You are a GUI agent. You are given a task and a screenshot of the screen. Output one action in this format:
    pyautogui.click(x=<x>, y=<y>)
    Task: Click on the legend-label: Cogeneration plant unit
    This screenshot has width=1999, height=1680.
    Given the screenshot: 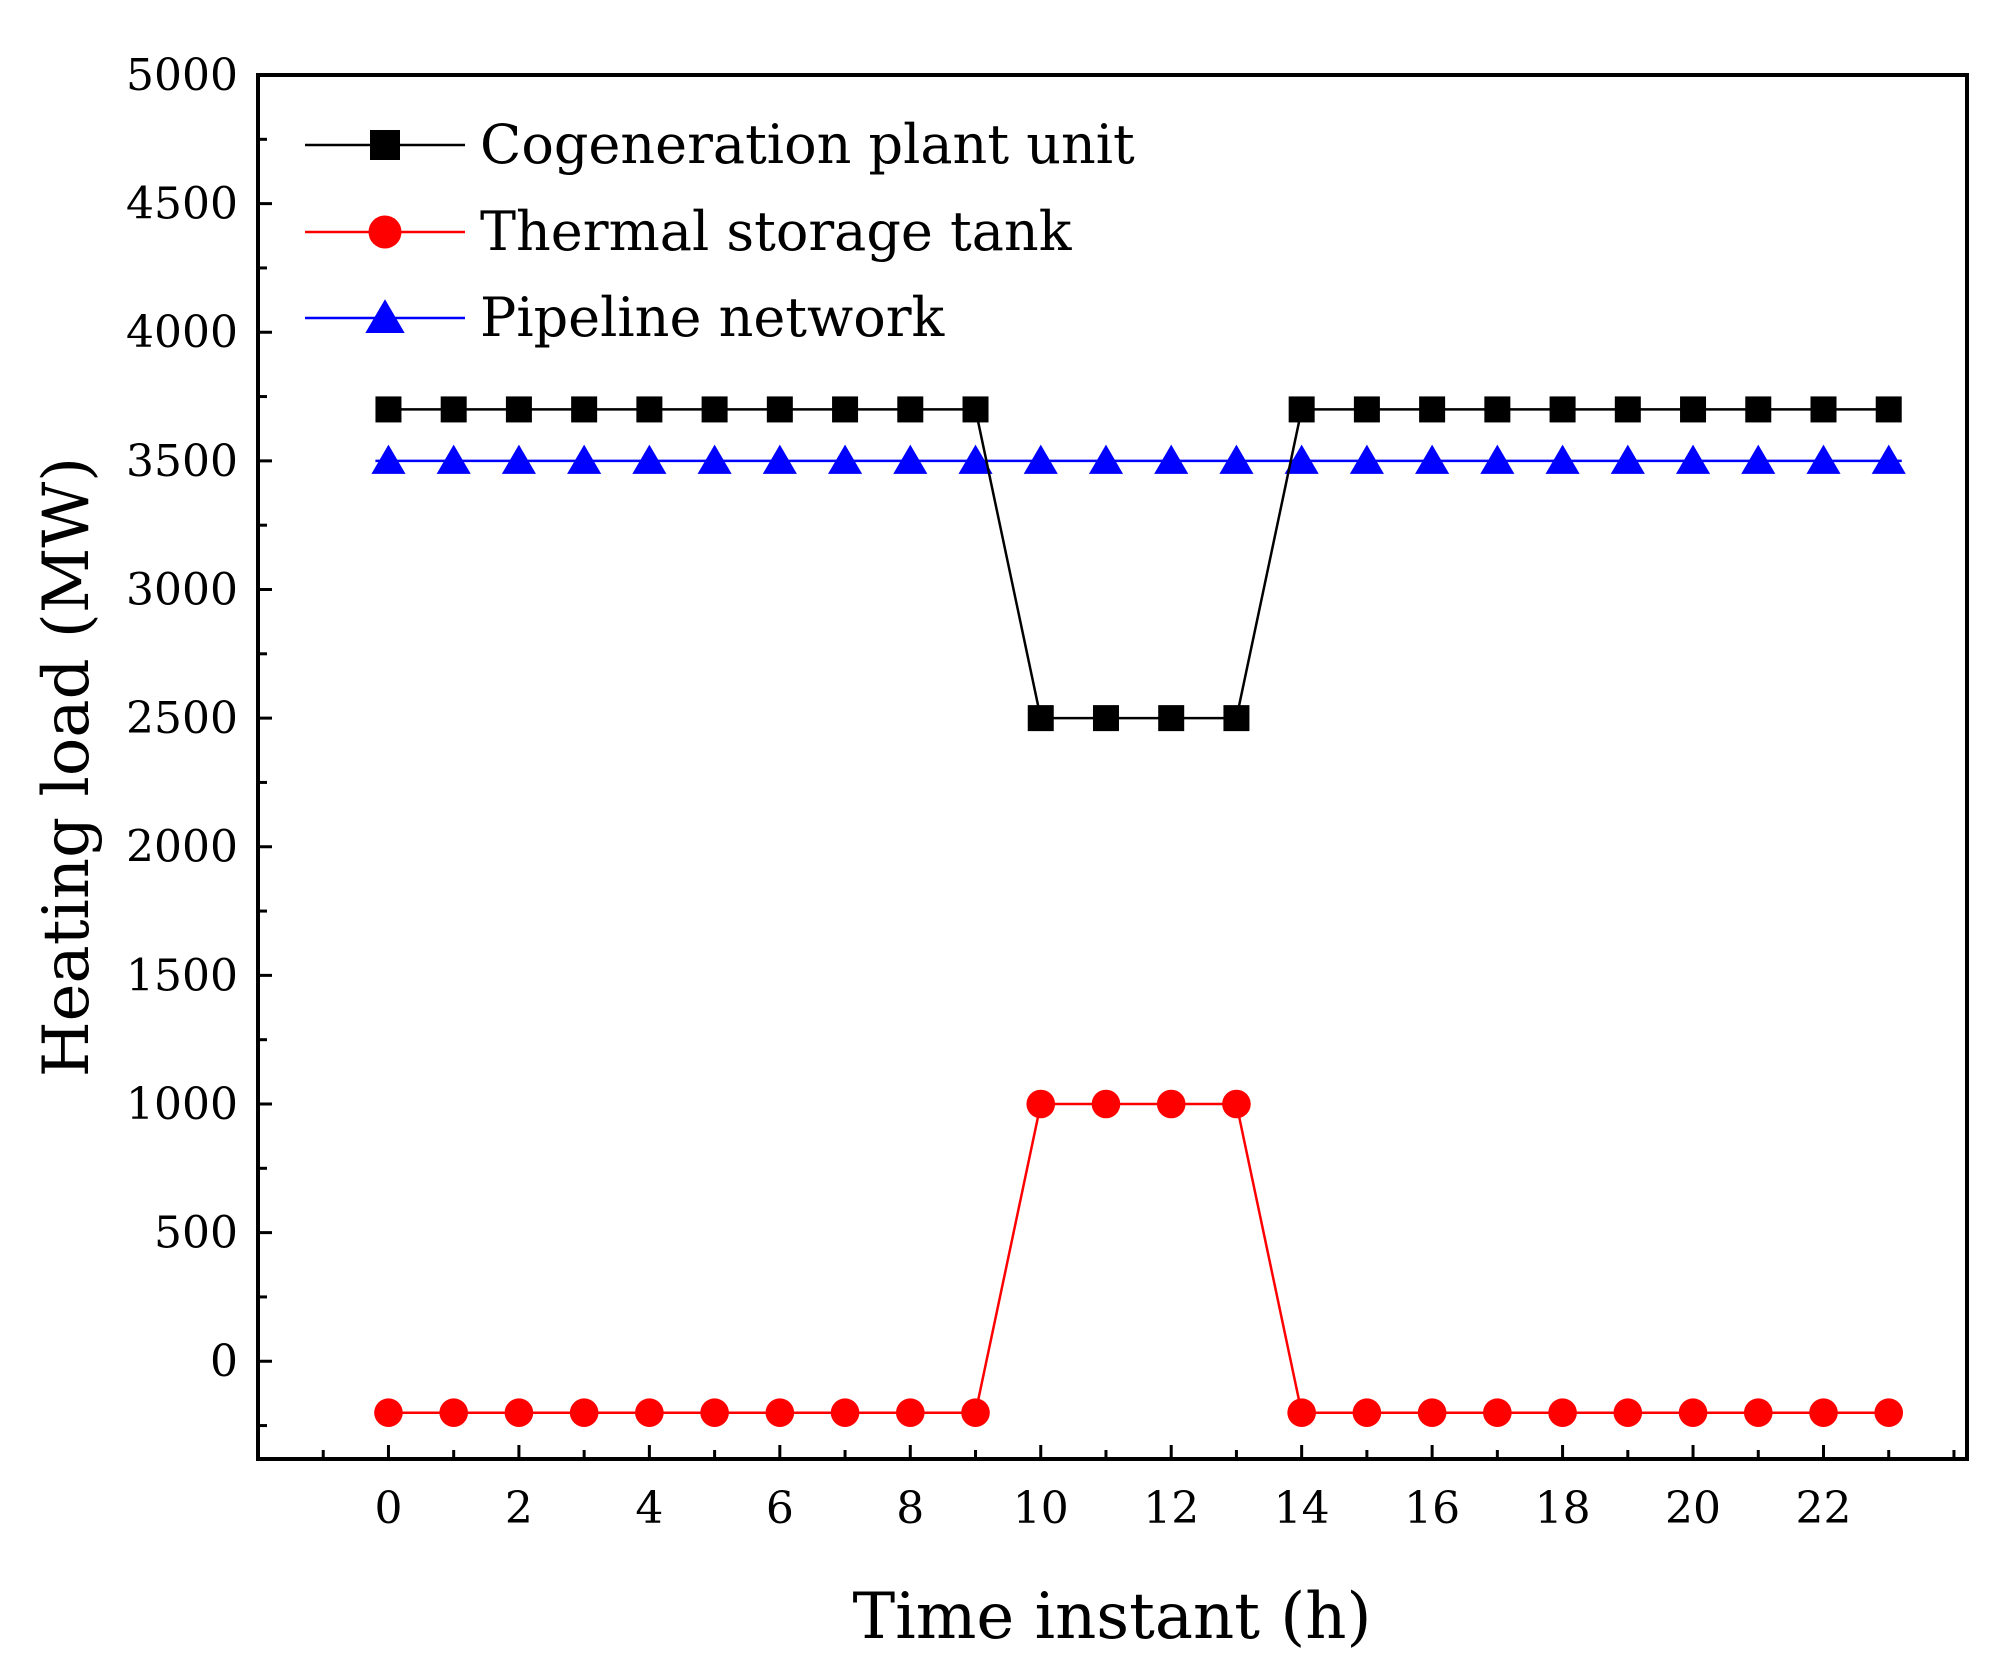 What is the action you would take?
    pyautogui.click(x=807, y=144)
    